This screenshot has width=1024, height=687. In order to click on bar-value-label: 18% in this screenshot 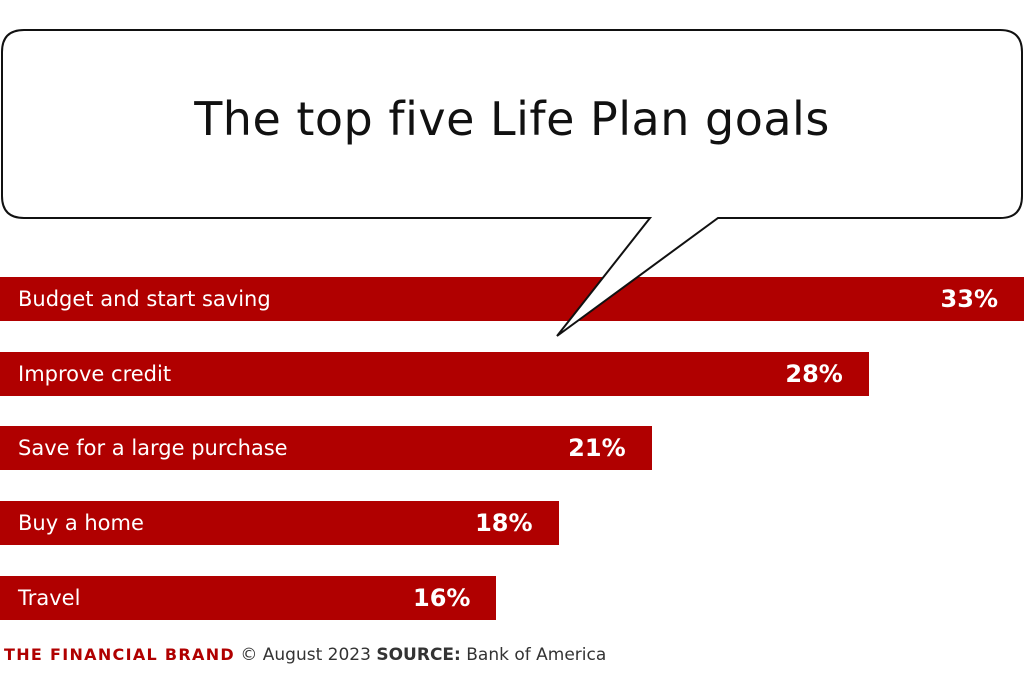, I will do `click(504, 523)`.